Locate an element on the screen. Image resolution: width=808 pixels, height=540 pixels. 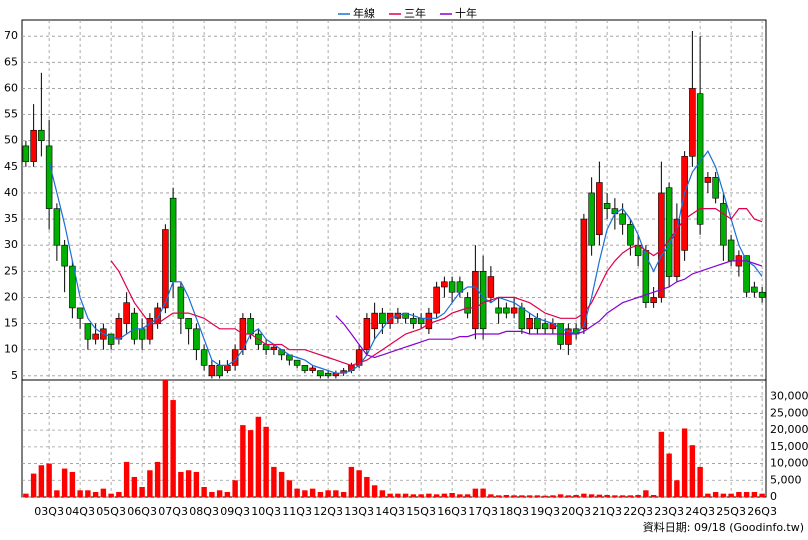
y-tick-label: 35 is located at coordinates (11, 218).